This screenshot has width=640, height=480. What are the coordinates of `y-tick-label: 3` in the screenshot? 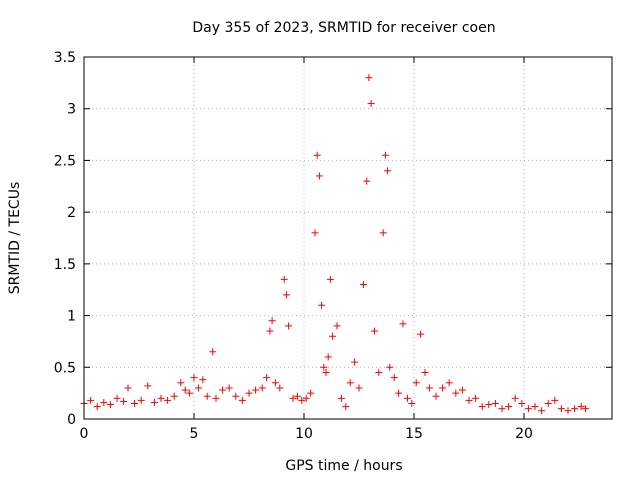 It's located at (71, 110).